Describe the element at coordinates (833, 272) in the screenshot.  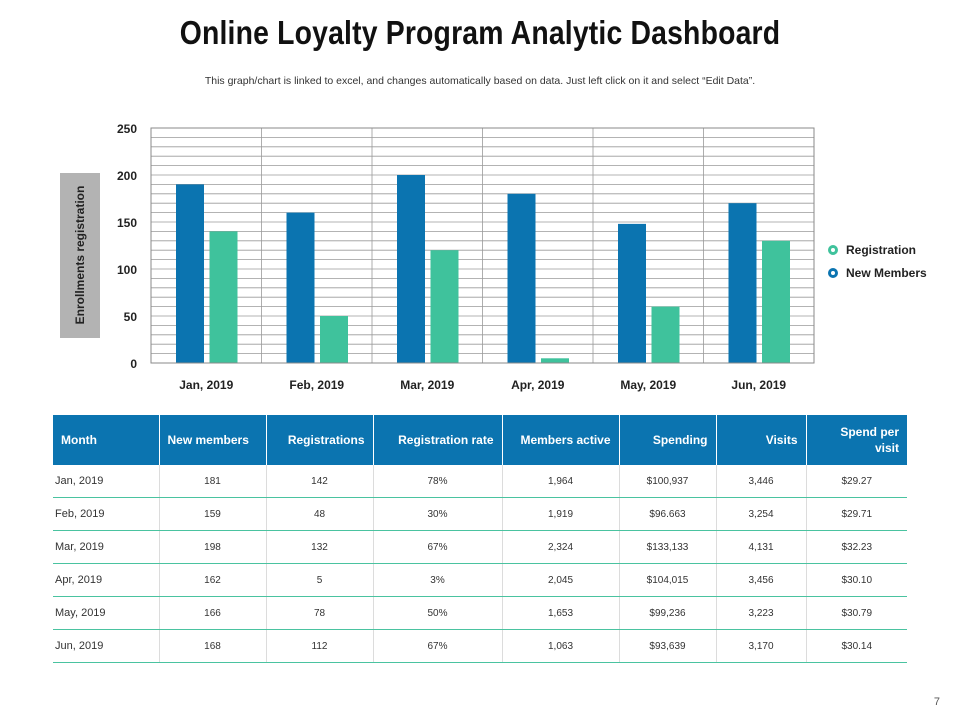
I see `legend-marker-new-members-icon` at that location.